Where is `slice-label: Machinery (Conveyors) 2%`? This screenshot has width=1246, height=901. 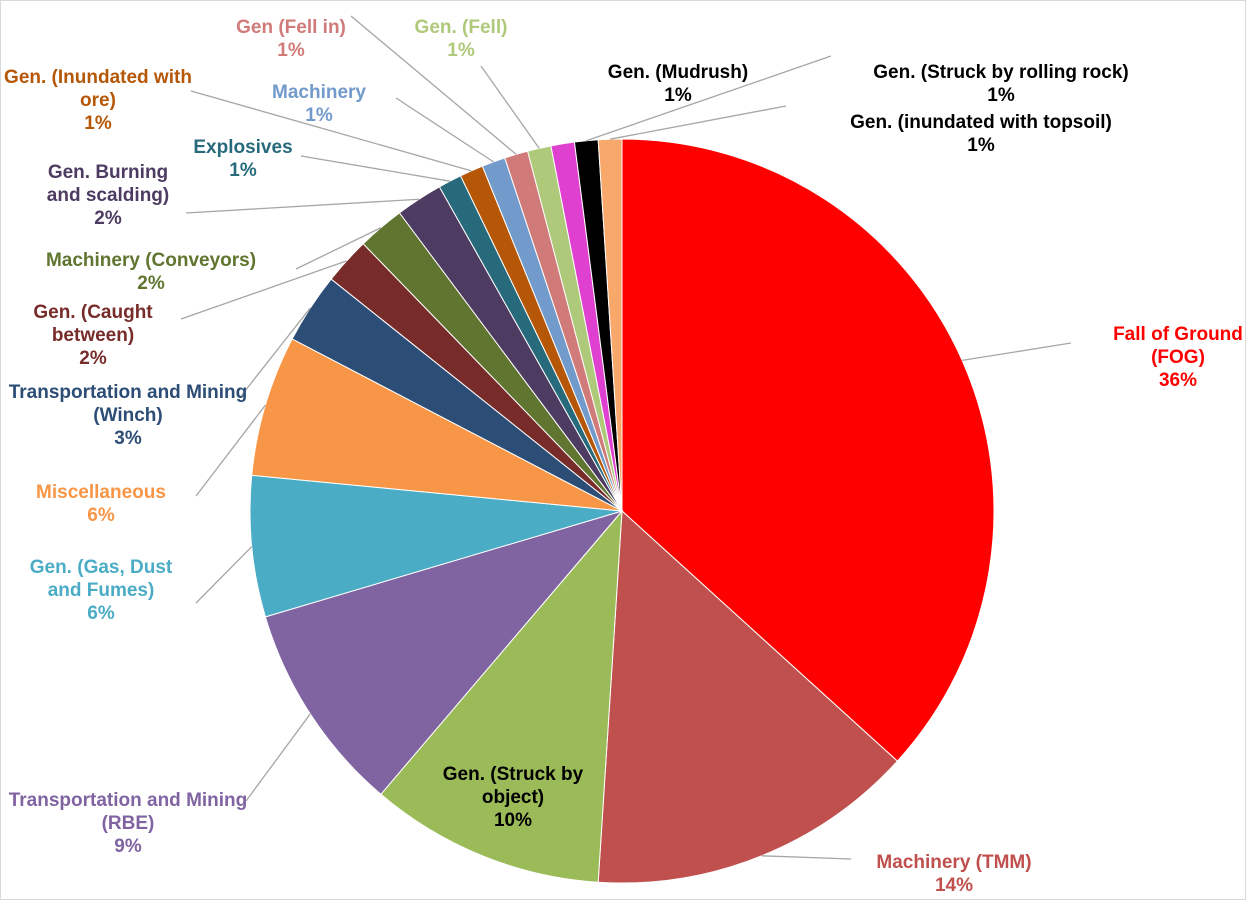 slice-label: Machinery (Conveyors) 2% is located at coordinates (151, 272).